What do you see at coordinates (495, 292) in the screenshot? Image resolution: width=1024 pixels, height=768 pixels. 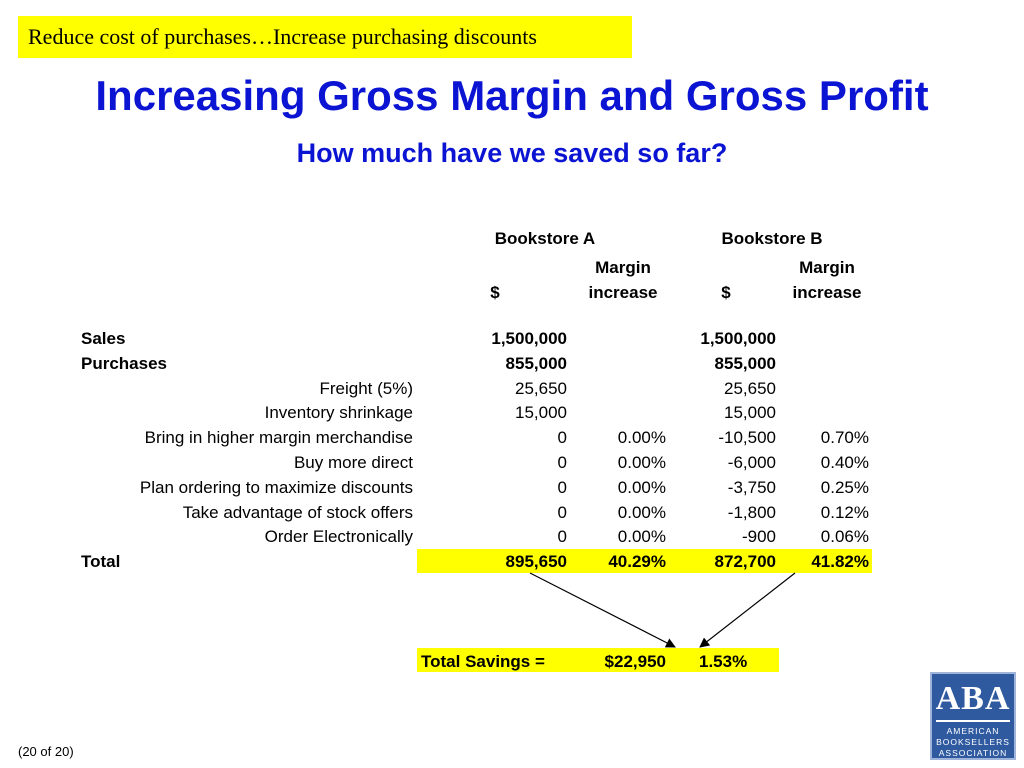 I see `header-dollar-a: $` at bounding box center [495, 292].